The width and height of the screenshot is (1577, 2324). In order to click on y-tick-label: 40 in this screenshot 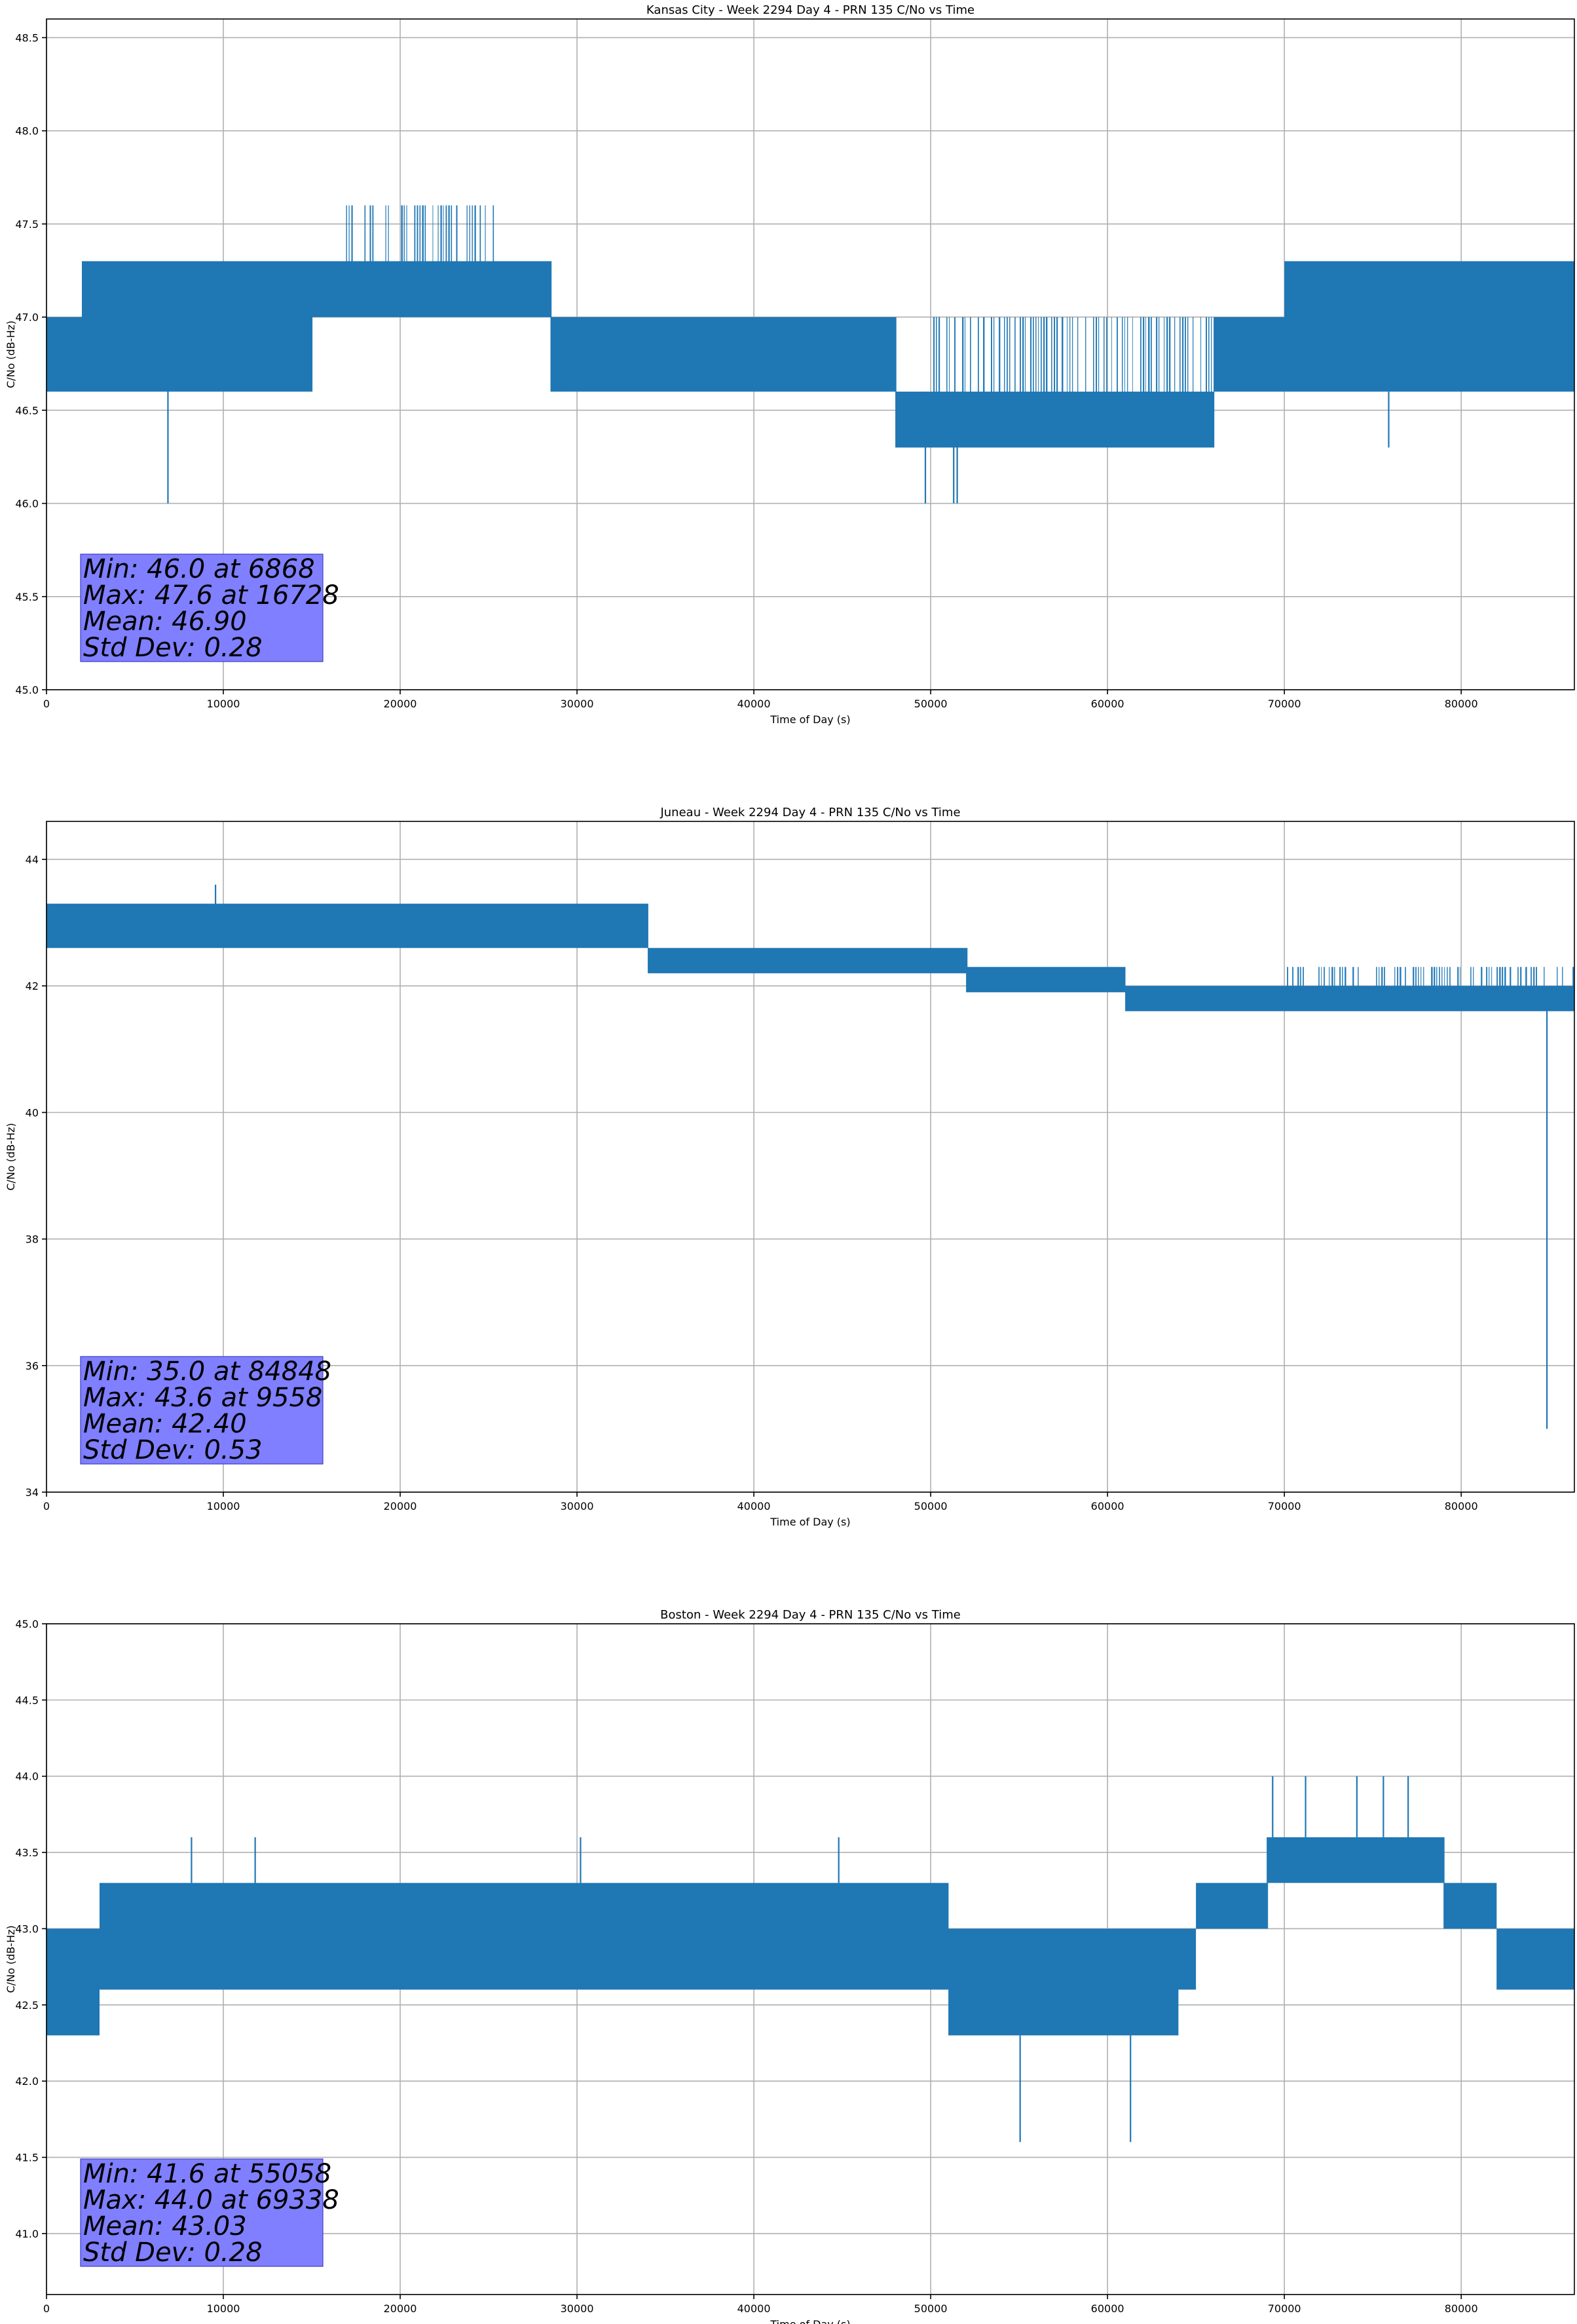, I will do `click(32, 1112)`.